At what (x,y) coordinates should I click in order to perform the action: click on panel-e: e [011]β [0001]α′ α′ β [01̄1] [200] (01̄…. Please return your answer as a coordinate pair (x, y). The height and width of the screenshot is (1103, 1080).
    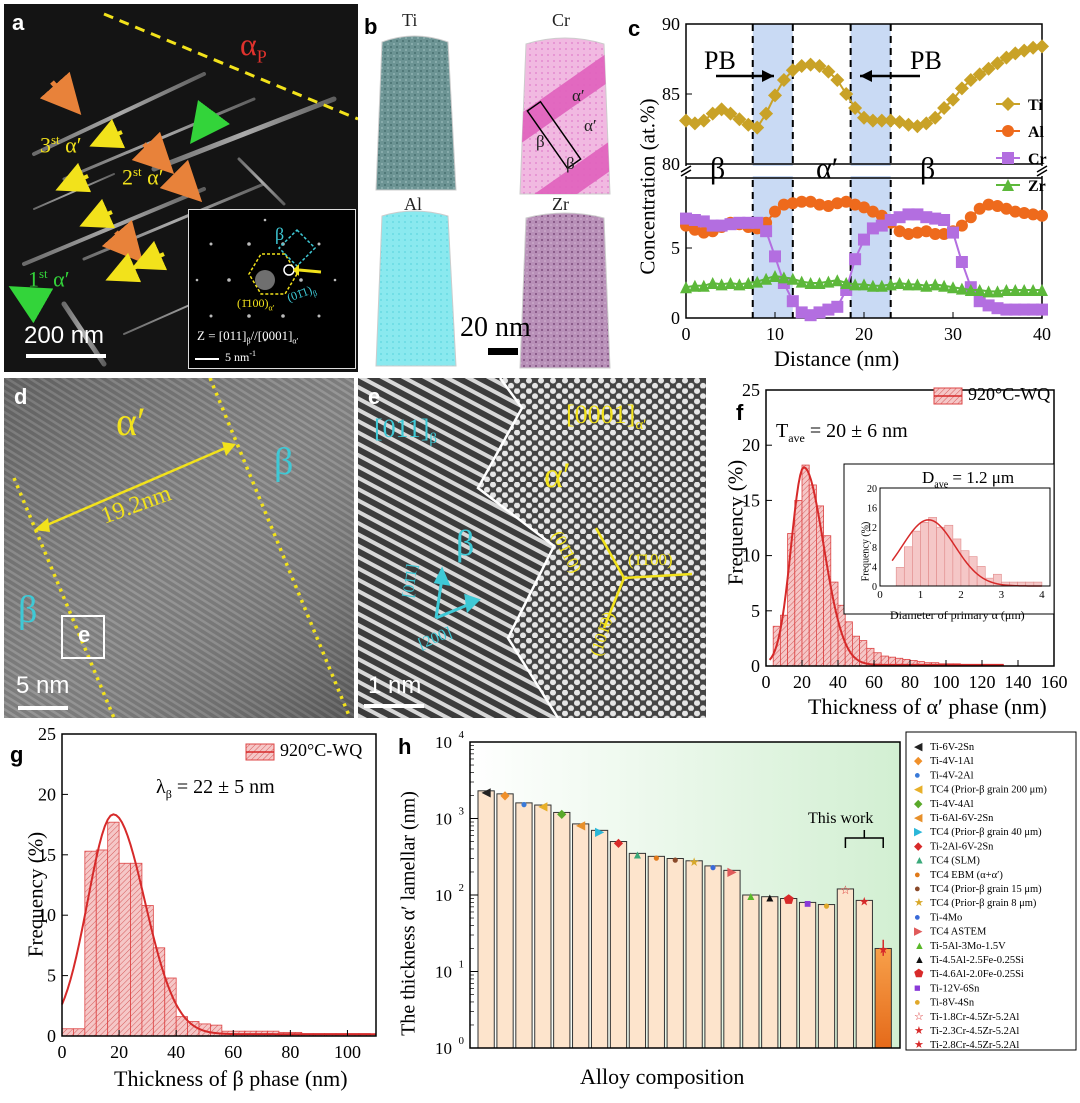
    Looking at the image, I should click on (532, 548).